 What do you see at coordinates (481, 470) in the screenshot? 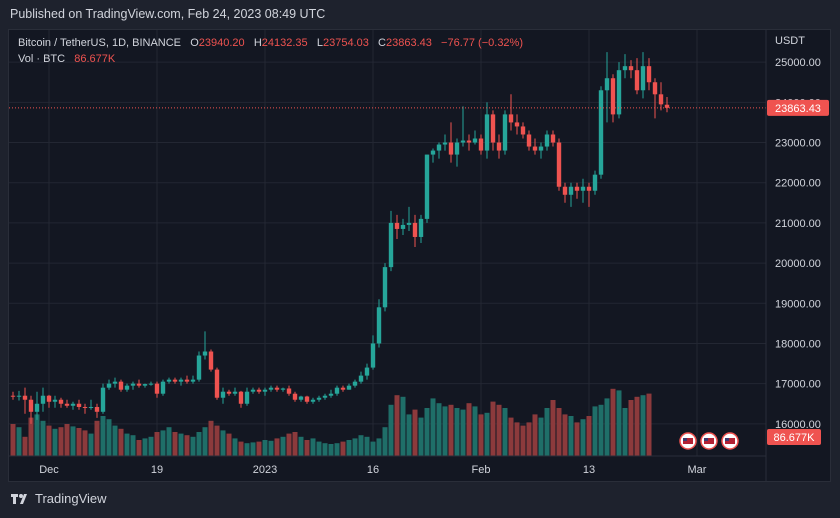
I see `x-tick-label: Feb` at bounding box center [481, 470].